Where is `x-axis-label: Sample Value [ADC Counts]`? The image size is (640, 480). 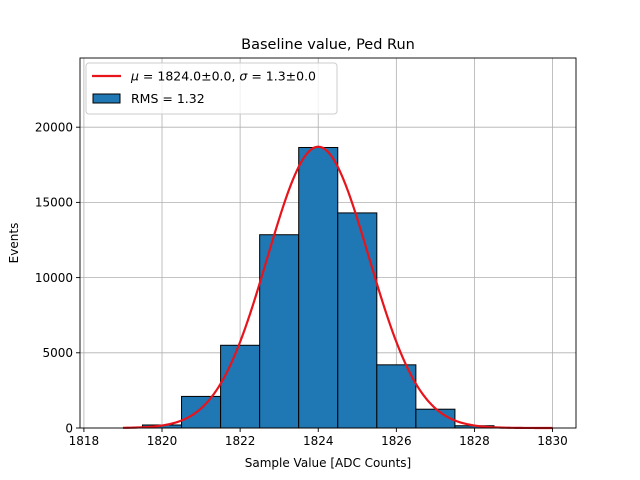 x-axis-label: Sample Value [ADC Counts] is located at coordinates (328, 463).